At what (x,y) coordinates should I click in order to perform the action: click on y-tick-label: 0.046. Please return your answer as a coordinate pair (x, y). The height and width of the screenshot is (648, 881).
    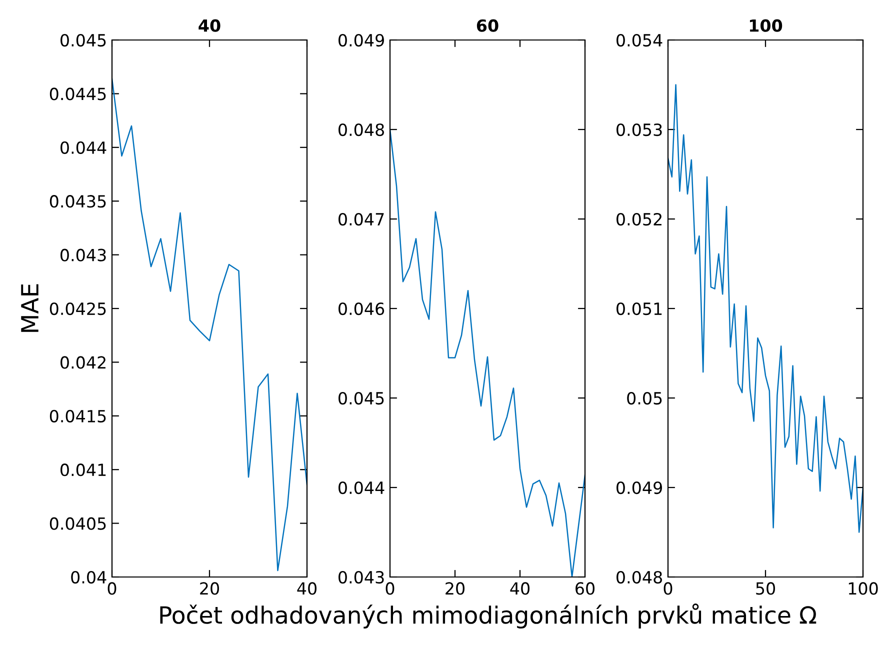
    Looking at the image, I should click on (361, 309).